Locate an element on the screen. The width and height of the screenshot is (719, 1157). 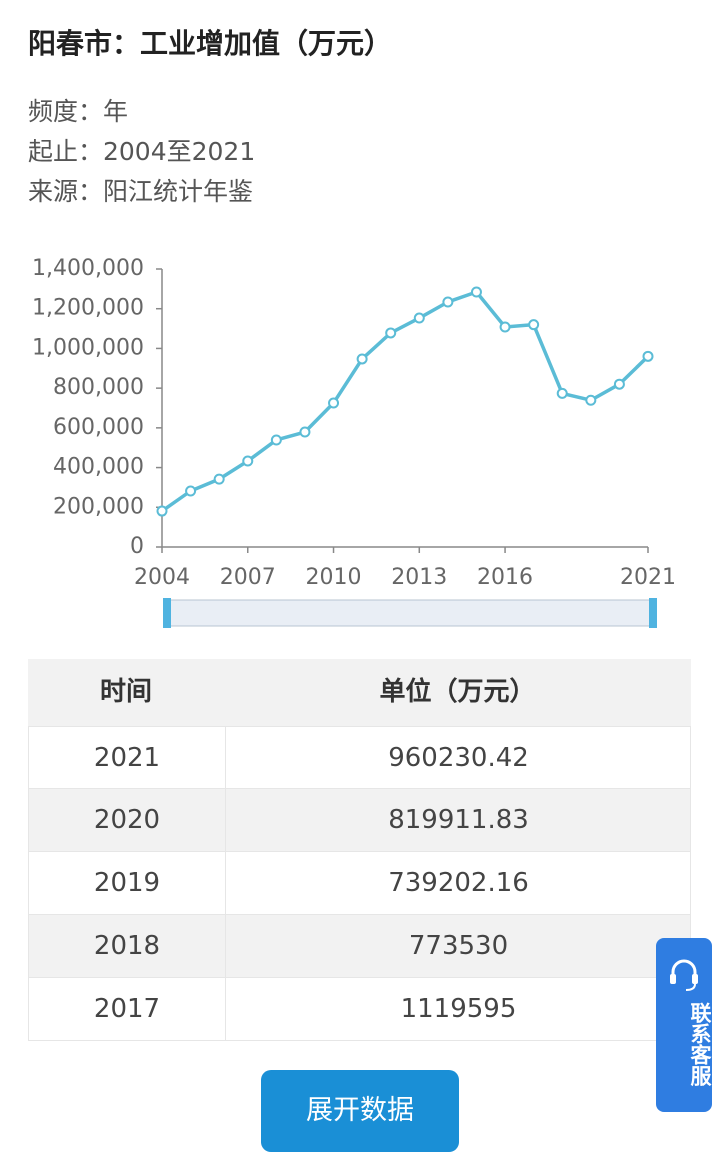
x-tick-label: 2013 is located at coordinates (419, 577).